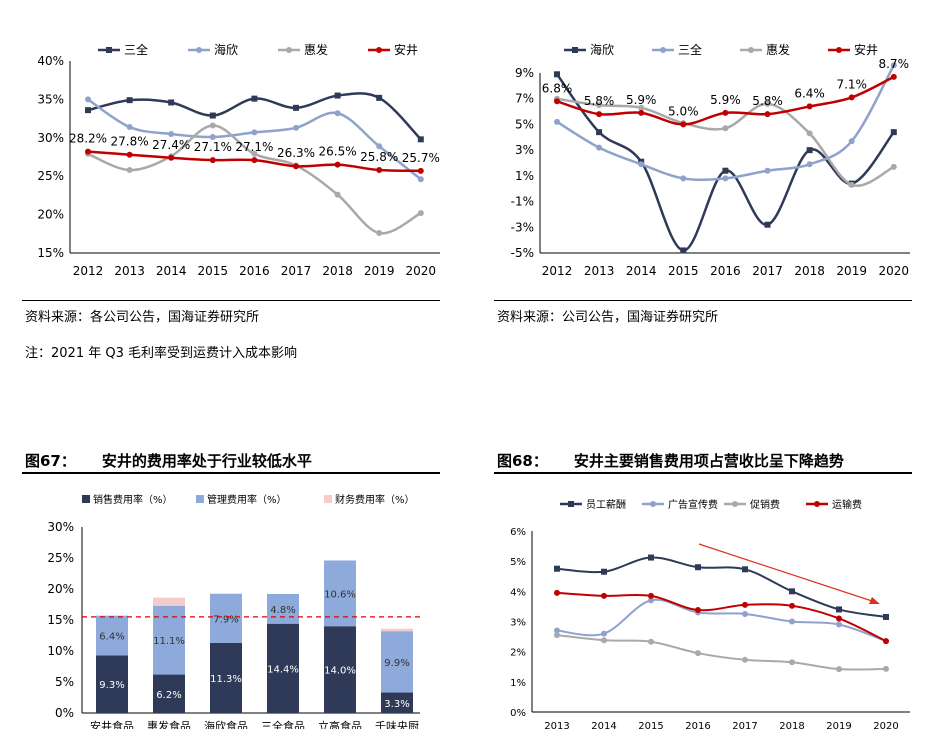  What do you see at coordinates (518, 713) in the screenshot?
I see `y-tick-label: 0%` at bounding box center [518, 713].